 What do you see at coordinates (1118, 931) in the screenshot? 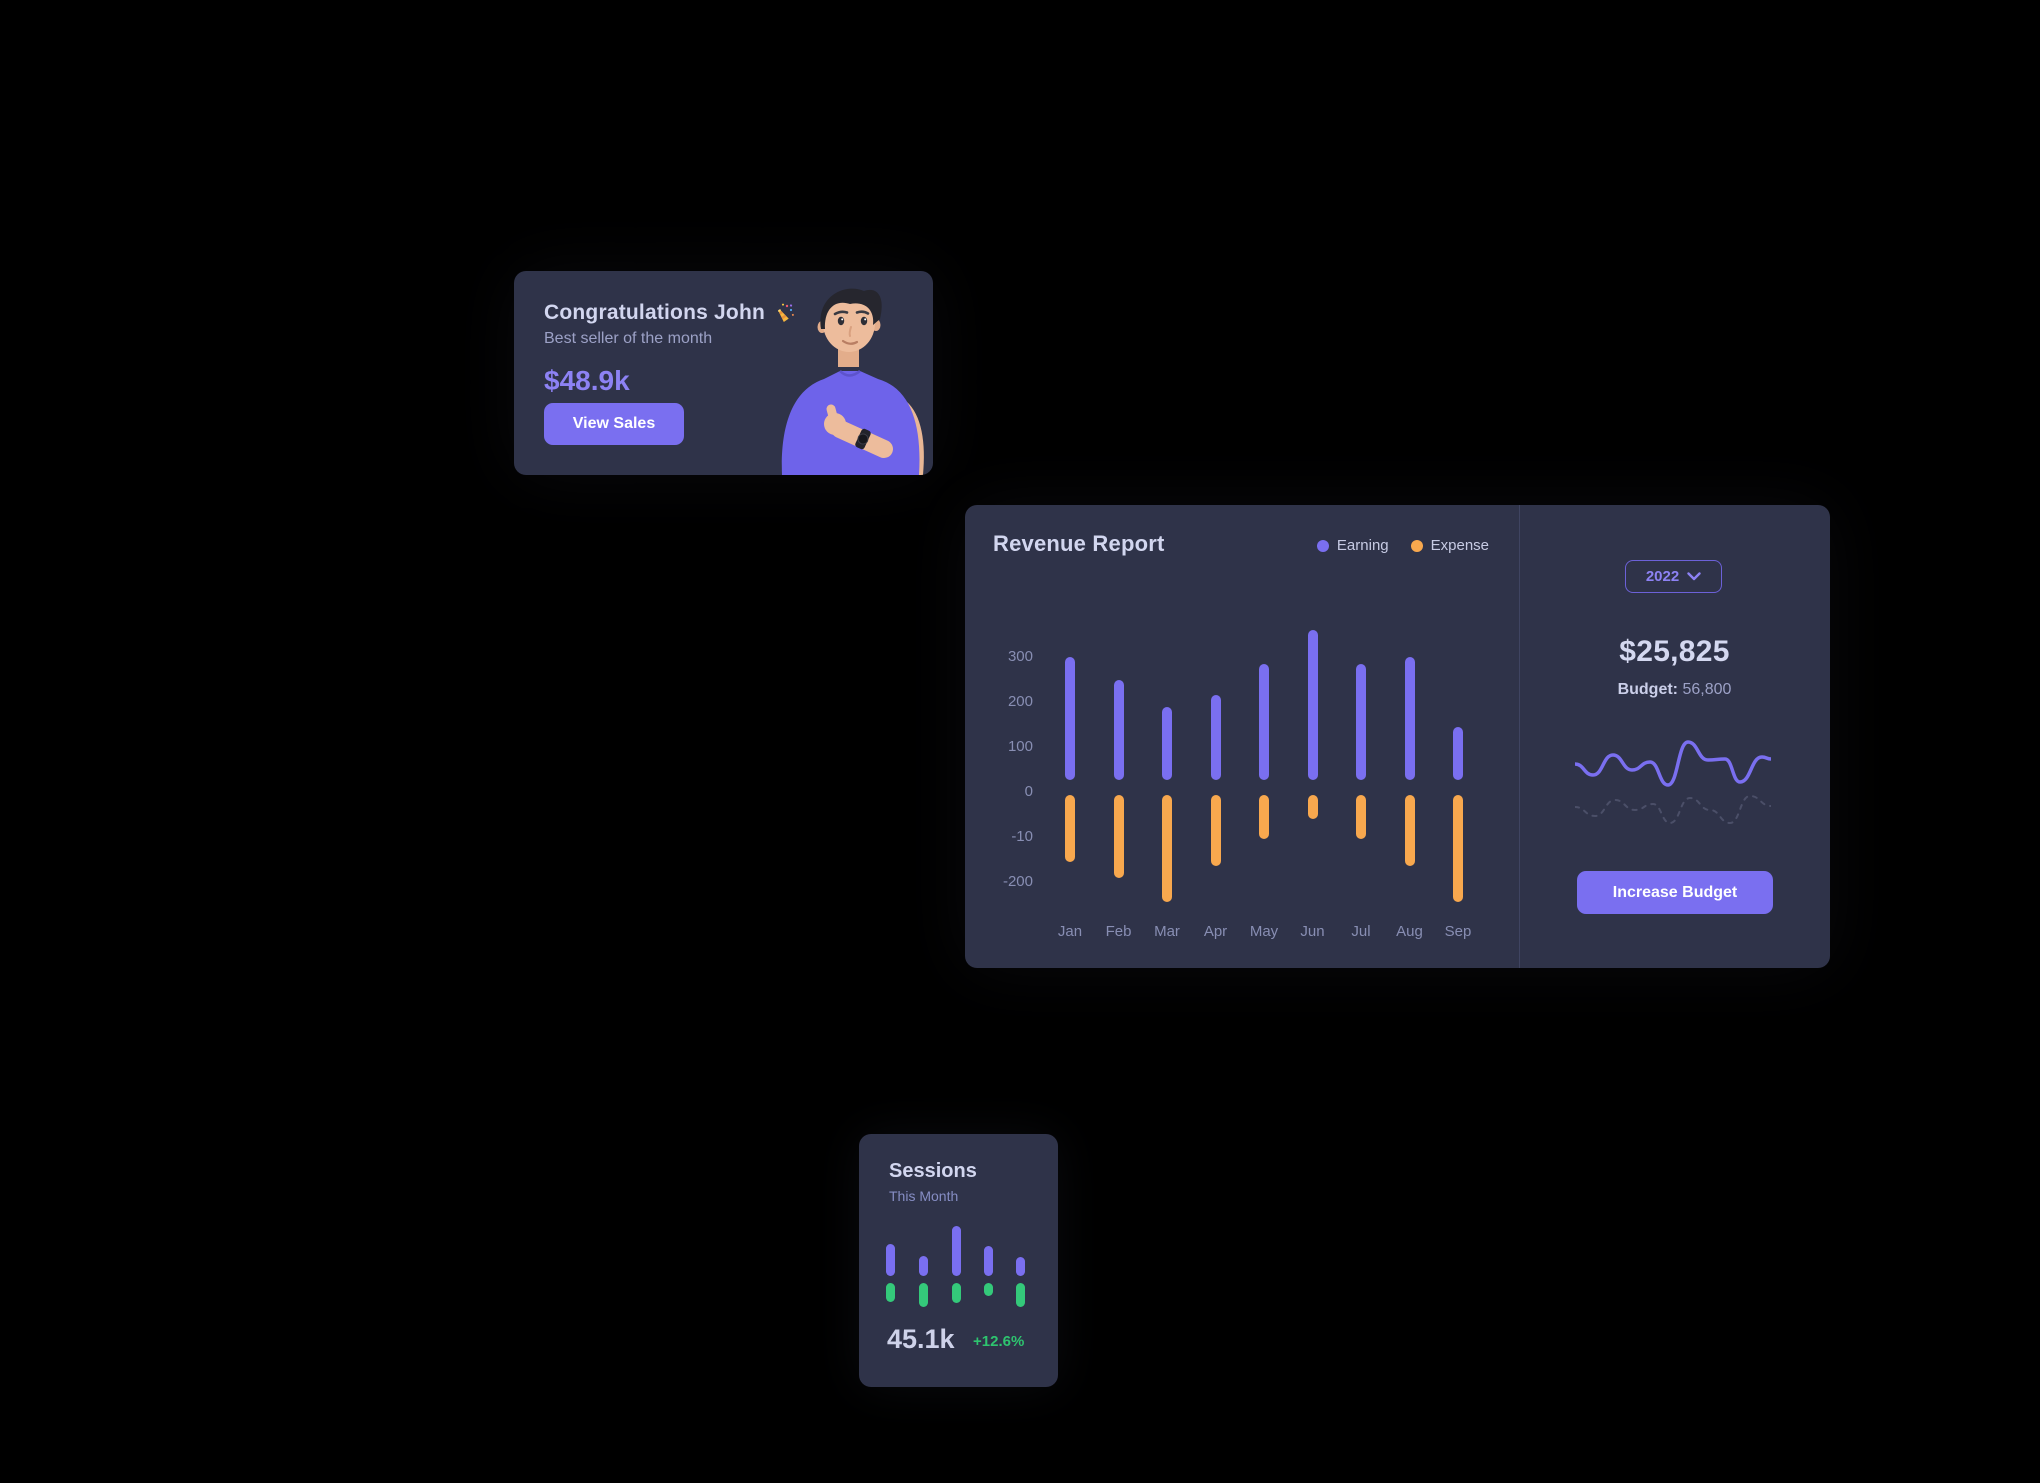
I see `x-axis-label: Feb` at bounding box center [1118, 931].